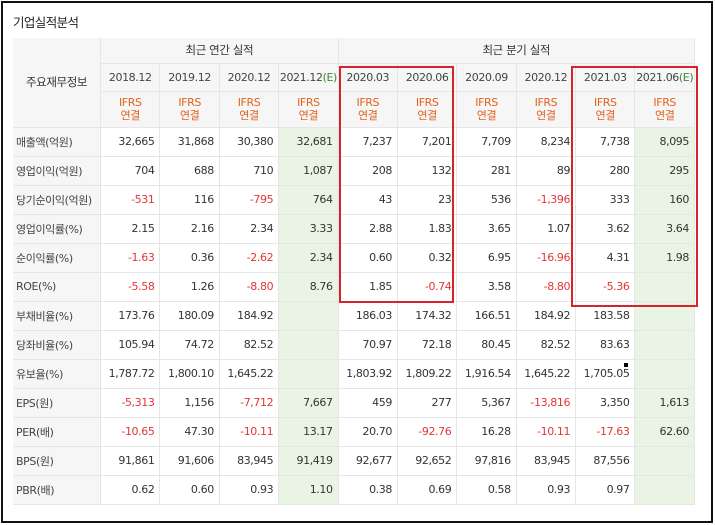 The height and width of the screenshot is (525, 715). What do you see at coordinates (308, 200) in the screenshot?
I see `value-cell: 764` at bounding box center [308, 200].